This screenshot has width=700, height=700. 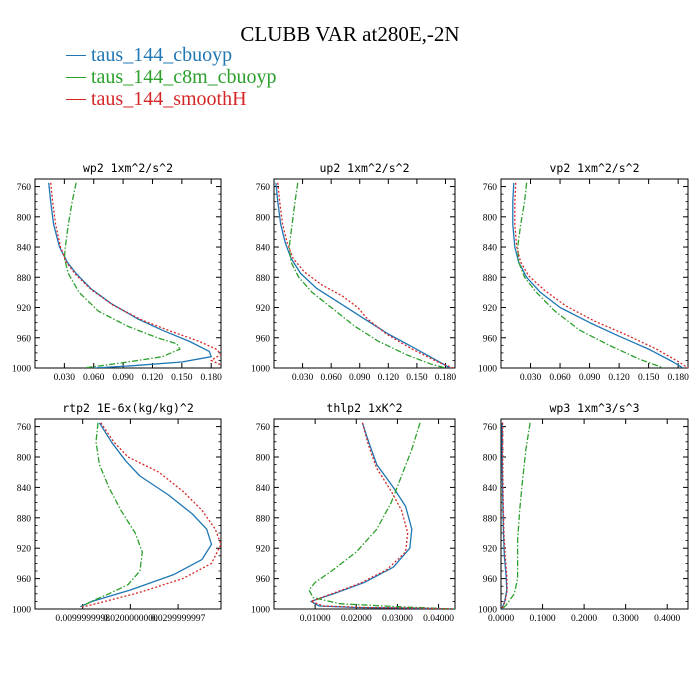 What do you see at coordinates (542, 619) in the screenshot?
I see `xtick-label-5-1: 0.1000` at bounding box center [542, 619].